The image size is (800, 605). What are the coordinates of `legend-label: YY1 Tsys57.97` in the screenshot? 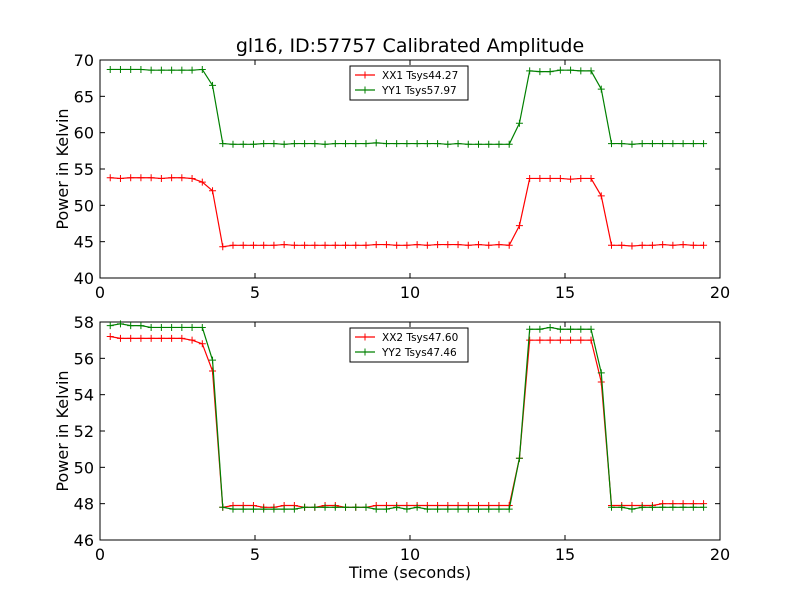 It's located at (419, 91).